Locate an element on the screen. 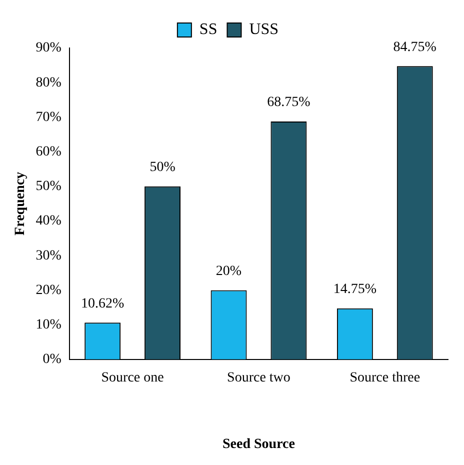 The width and height of the screenshot is (464, 465). y-tick-label: 20% is located at coordinates (49, 290).